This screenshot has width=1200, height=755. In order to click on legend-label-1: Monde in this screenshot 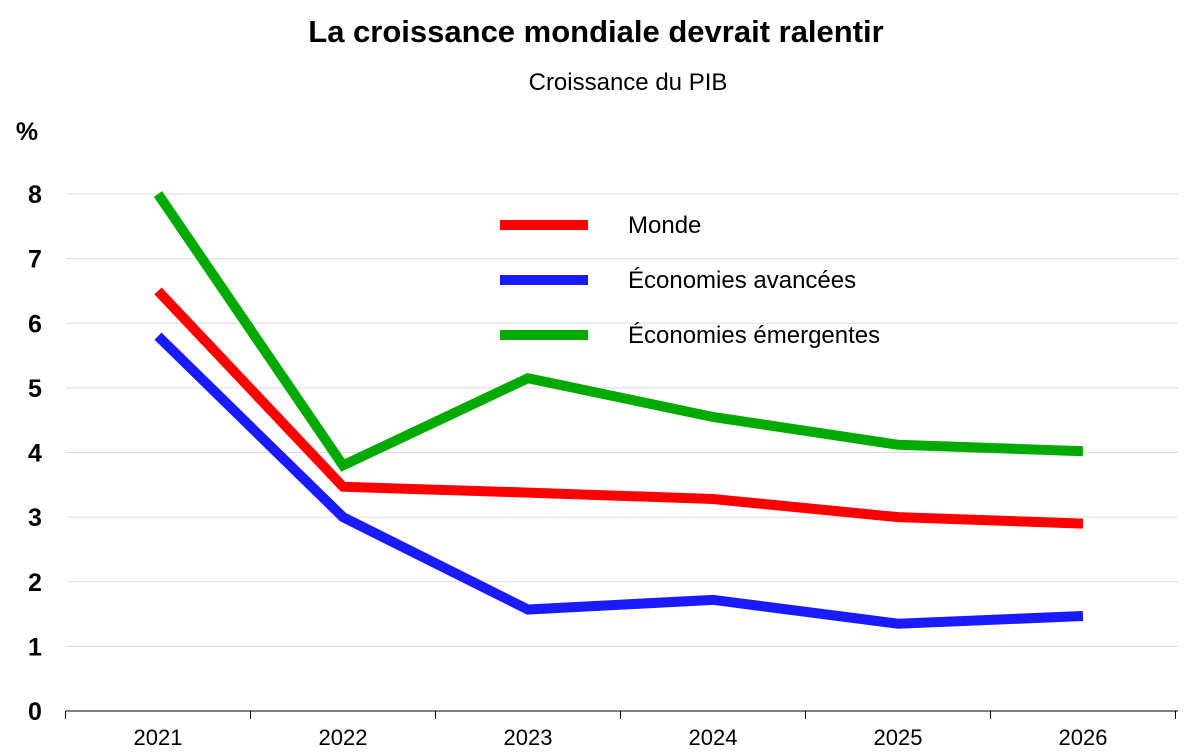, I will do `click(664, 225)`.